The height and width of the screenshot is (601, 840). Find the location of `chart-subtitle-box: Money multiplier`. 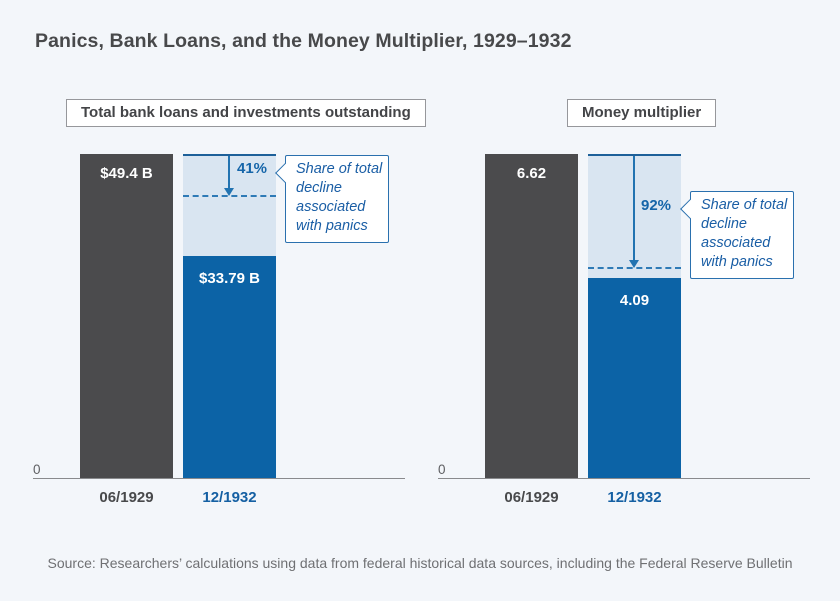

chart-subtitle-box: Money multiplier is located at coordinates (642, 113).